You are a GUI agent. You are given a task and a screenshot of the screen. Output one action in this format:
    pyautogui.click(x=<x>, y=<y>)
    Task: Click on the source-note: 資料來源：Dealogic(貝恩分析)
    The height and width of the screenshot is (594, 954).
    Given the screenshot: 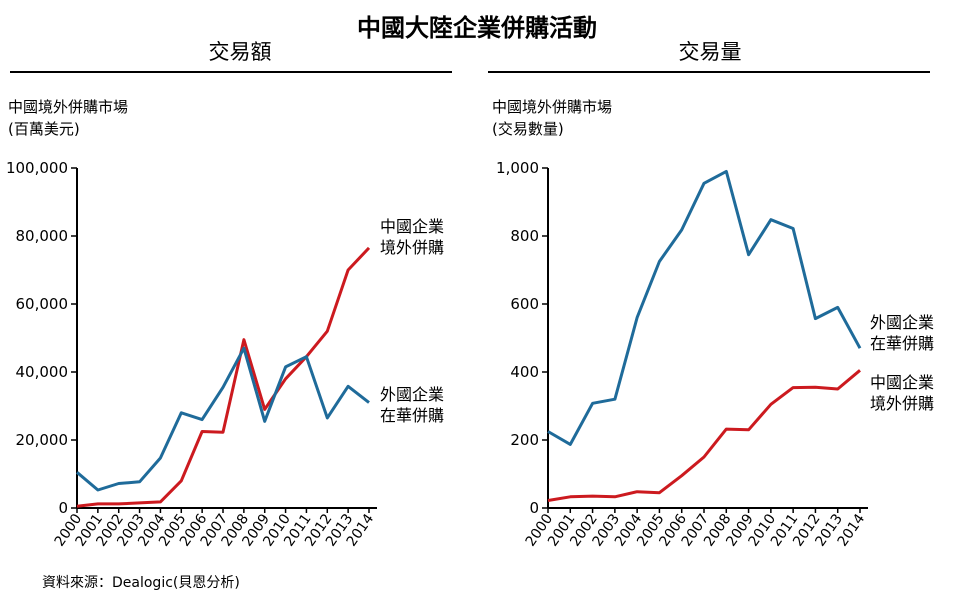 What is the action you would take?
    pyautogui.click(x=141, y=583)
    